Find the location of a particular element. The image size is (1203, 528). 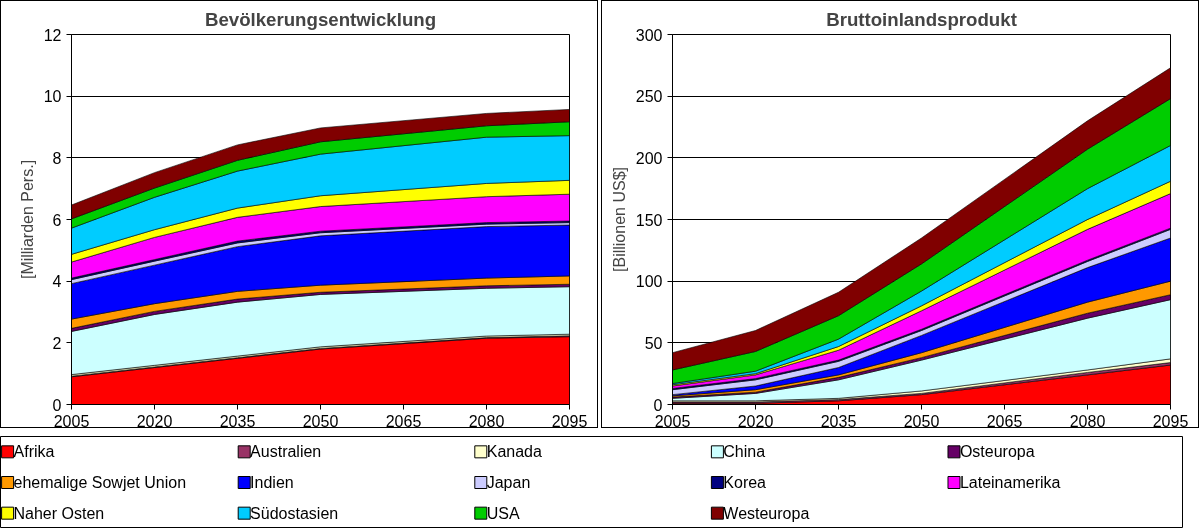

legend-label: China is located at coordinates (744, 452).